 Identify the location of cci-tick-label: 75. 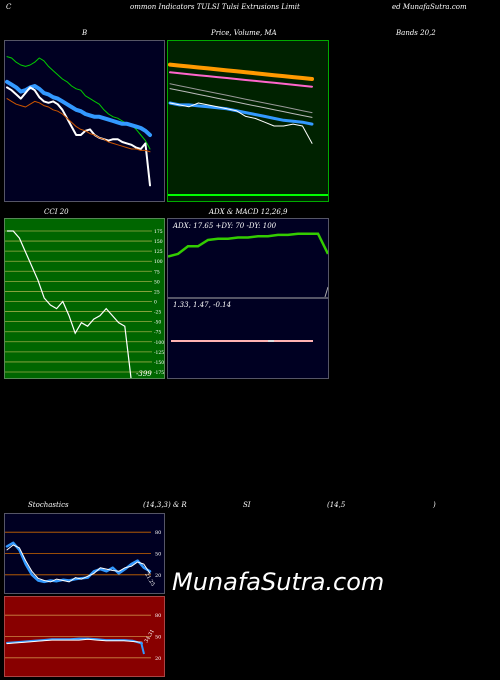
(157, 272).